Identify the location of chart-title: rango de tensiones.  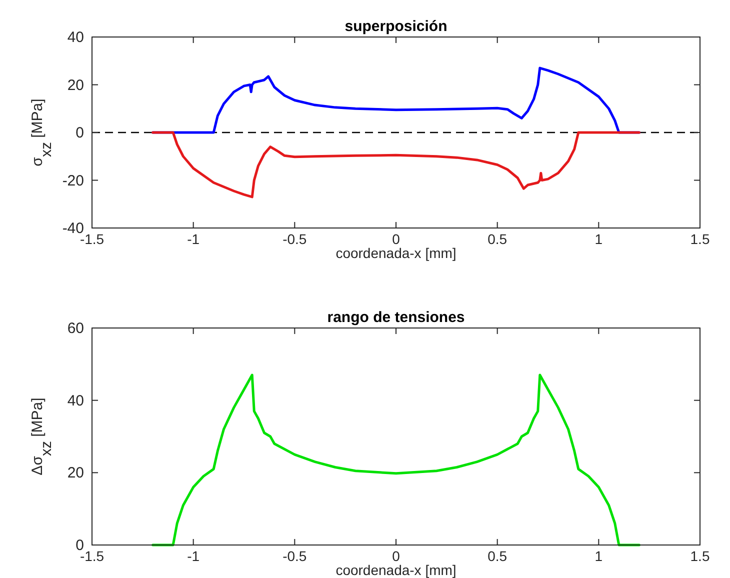
(396, 317).